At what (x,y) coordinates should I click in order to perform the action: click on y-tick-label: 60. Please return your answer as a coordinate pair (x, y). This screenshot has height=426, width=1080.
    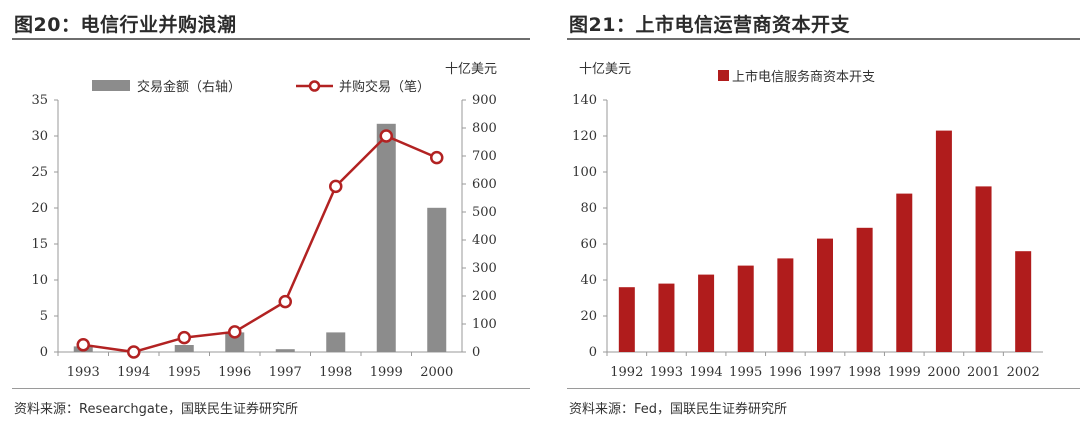
    Looking at the image, I should click on (588, 244).